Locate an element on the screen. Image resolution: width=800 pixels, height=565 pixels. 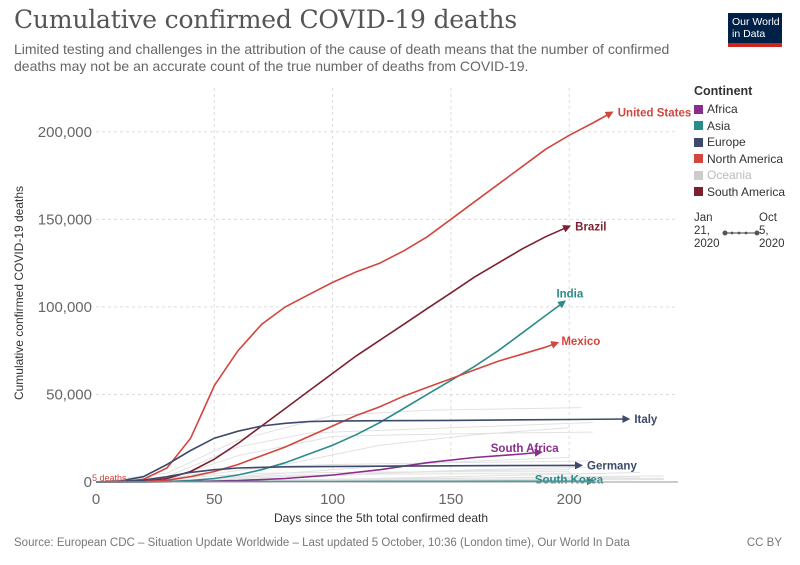
timeline-slider: Jan 21, 2020 Oct 5, 2020 is located at coordinates (744, 237).